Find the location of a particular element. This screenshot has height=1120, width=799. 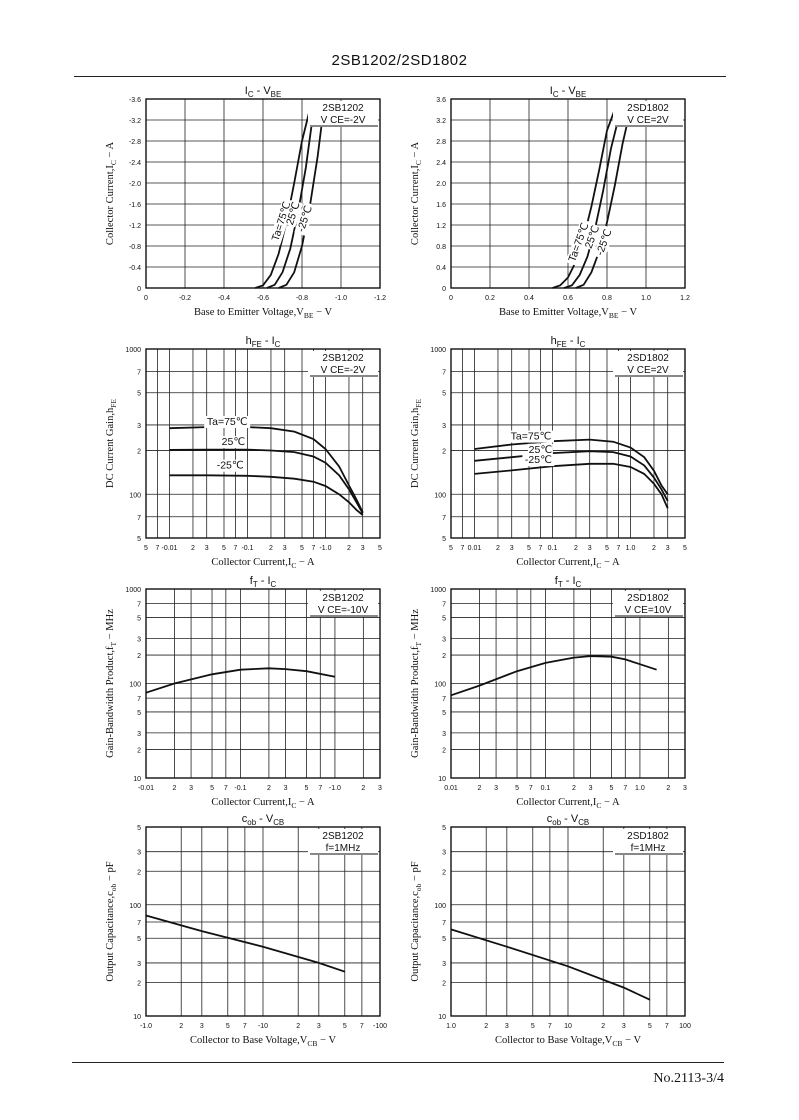

y-tick-label: 0.4 is located at coordinates (441, 268).